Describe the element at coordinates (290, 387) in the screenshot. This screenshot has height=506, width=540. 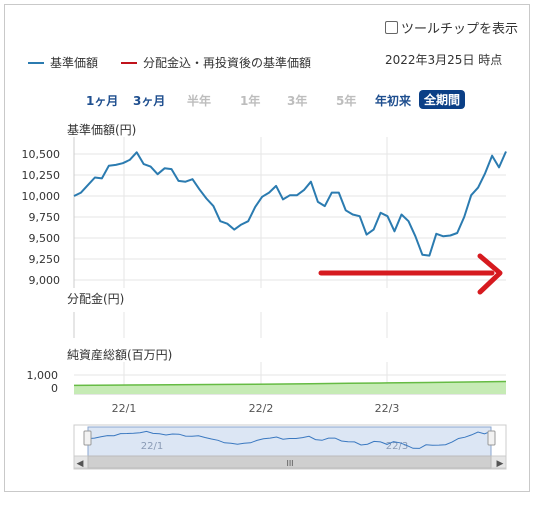
I see `aum-area` at that location.